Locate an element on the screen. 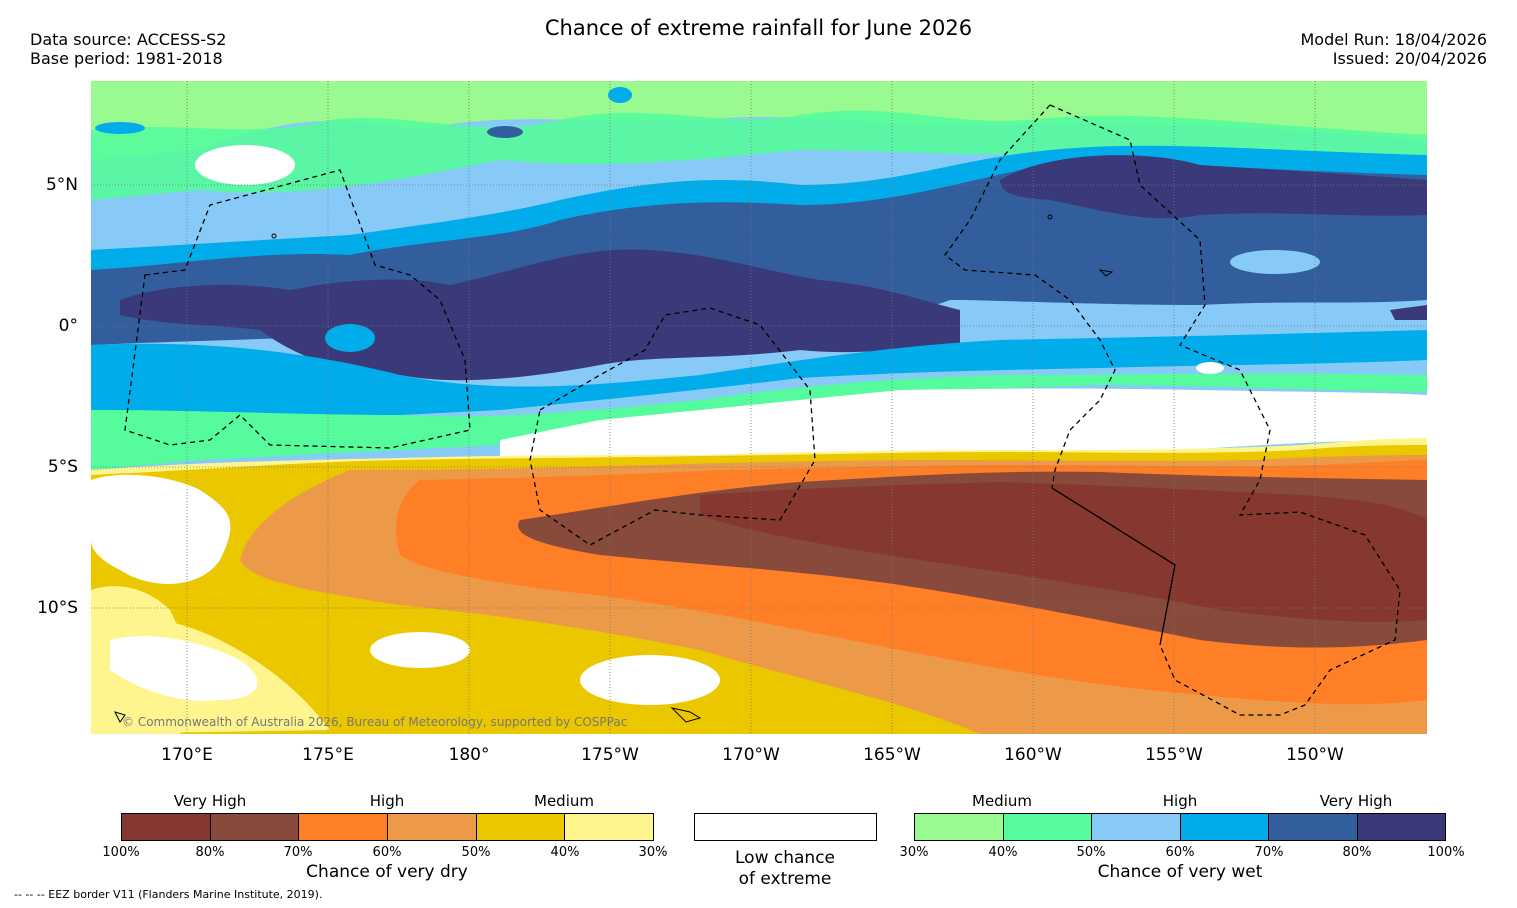  legend-dry-category: High is located at coordinates (387, 801).